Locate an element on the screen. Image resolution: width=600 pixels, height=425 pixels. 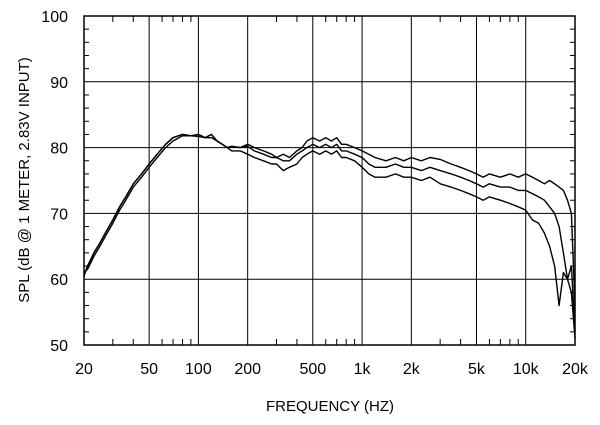
y-tick-label: 60 is located at coordinates (59, 280).